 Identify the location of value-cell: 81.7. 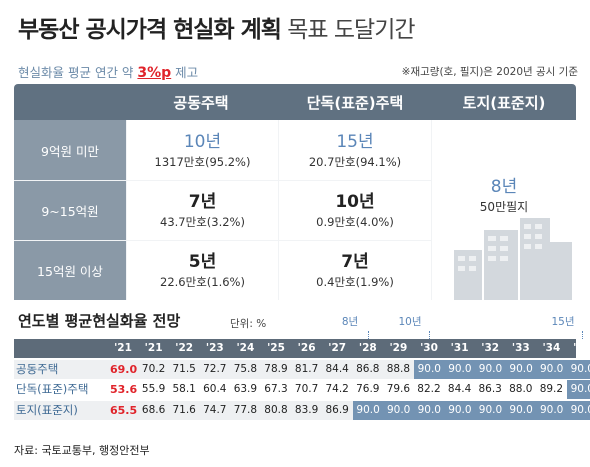
(306, 368).